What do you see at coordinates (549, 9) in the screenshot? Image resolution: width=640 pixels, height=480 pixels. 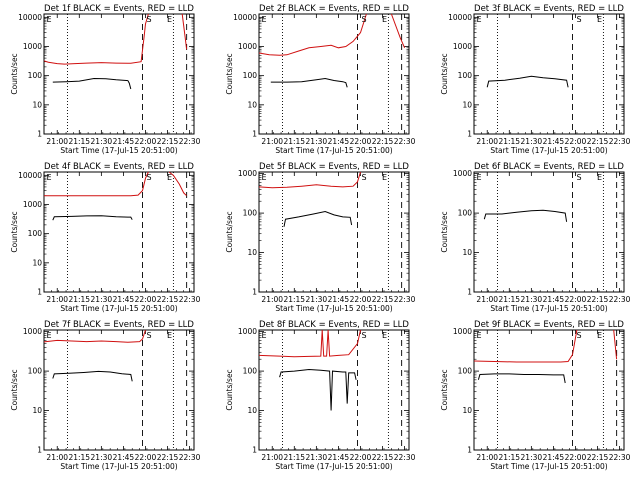 I see `chart-title: Det 3f BLACK = Events, RED = LLD` at bounding box center [549, 9].